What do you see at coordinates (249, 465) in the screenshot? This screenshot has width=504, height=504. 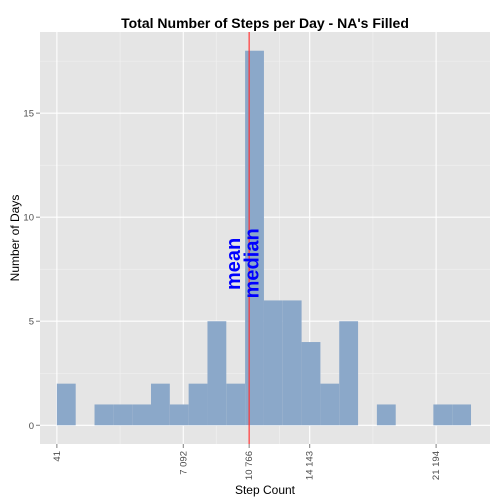 I see `x-tick-label: 10 766` at bounding box center [249, 465].